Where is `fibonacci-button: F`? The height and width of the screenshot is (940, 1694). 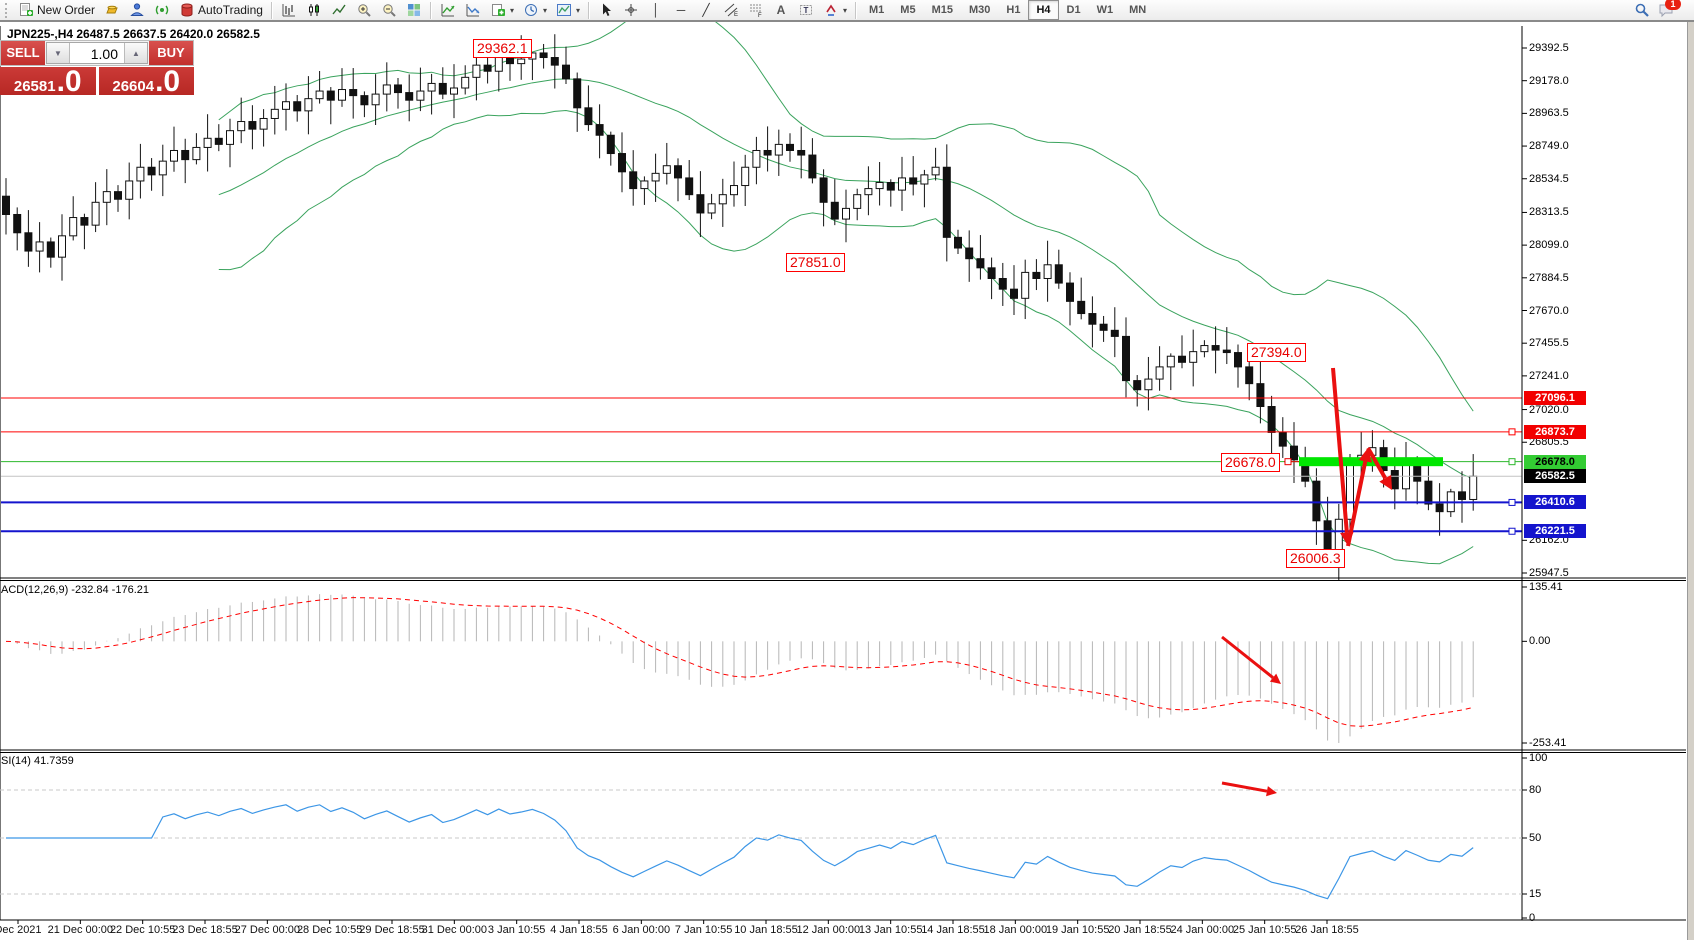 fibonacci-button: F is located at coordinates (756, 10).